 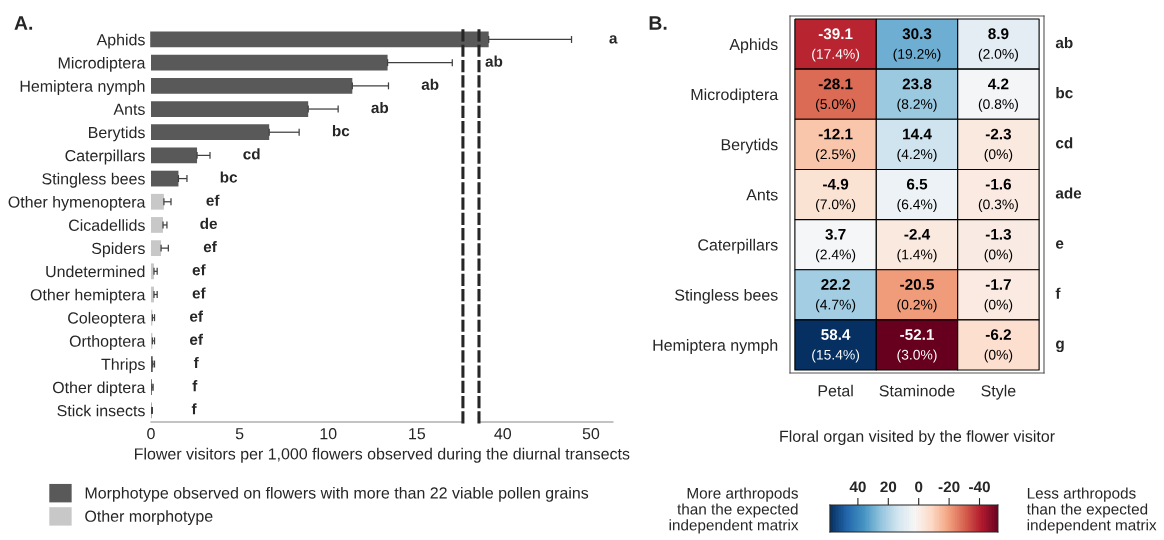 I want to click on data-label: 4.2 (0.8%), so click(x=998, y=95).